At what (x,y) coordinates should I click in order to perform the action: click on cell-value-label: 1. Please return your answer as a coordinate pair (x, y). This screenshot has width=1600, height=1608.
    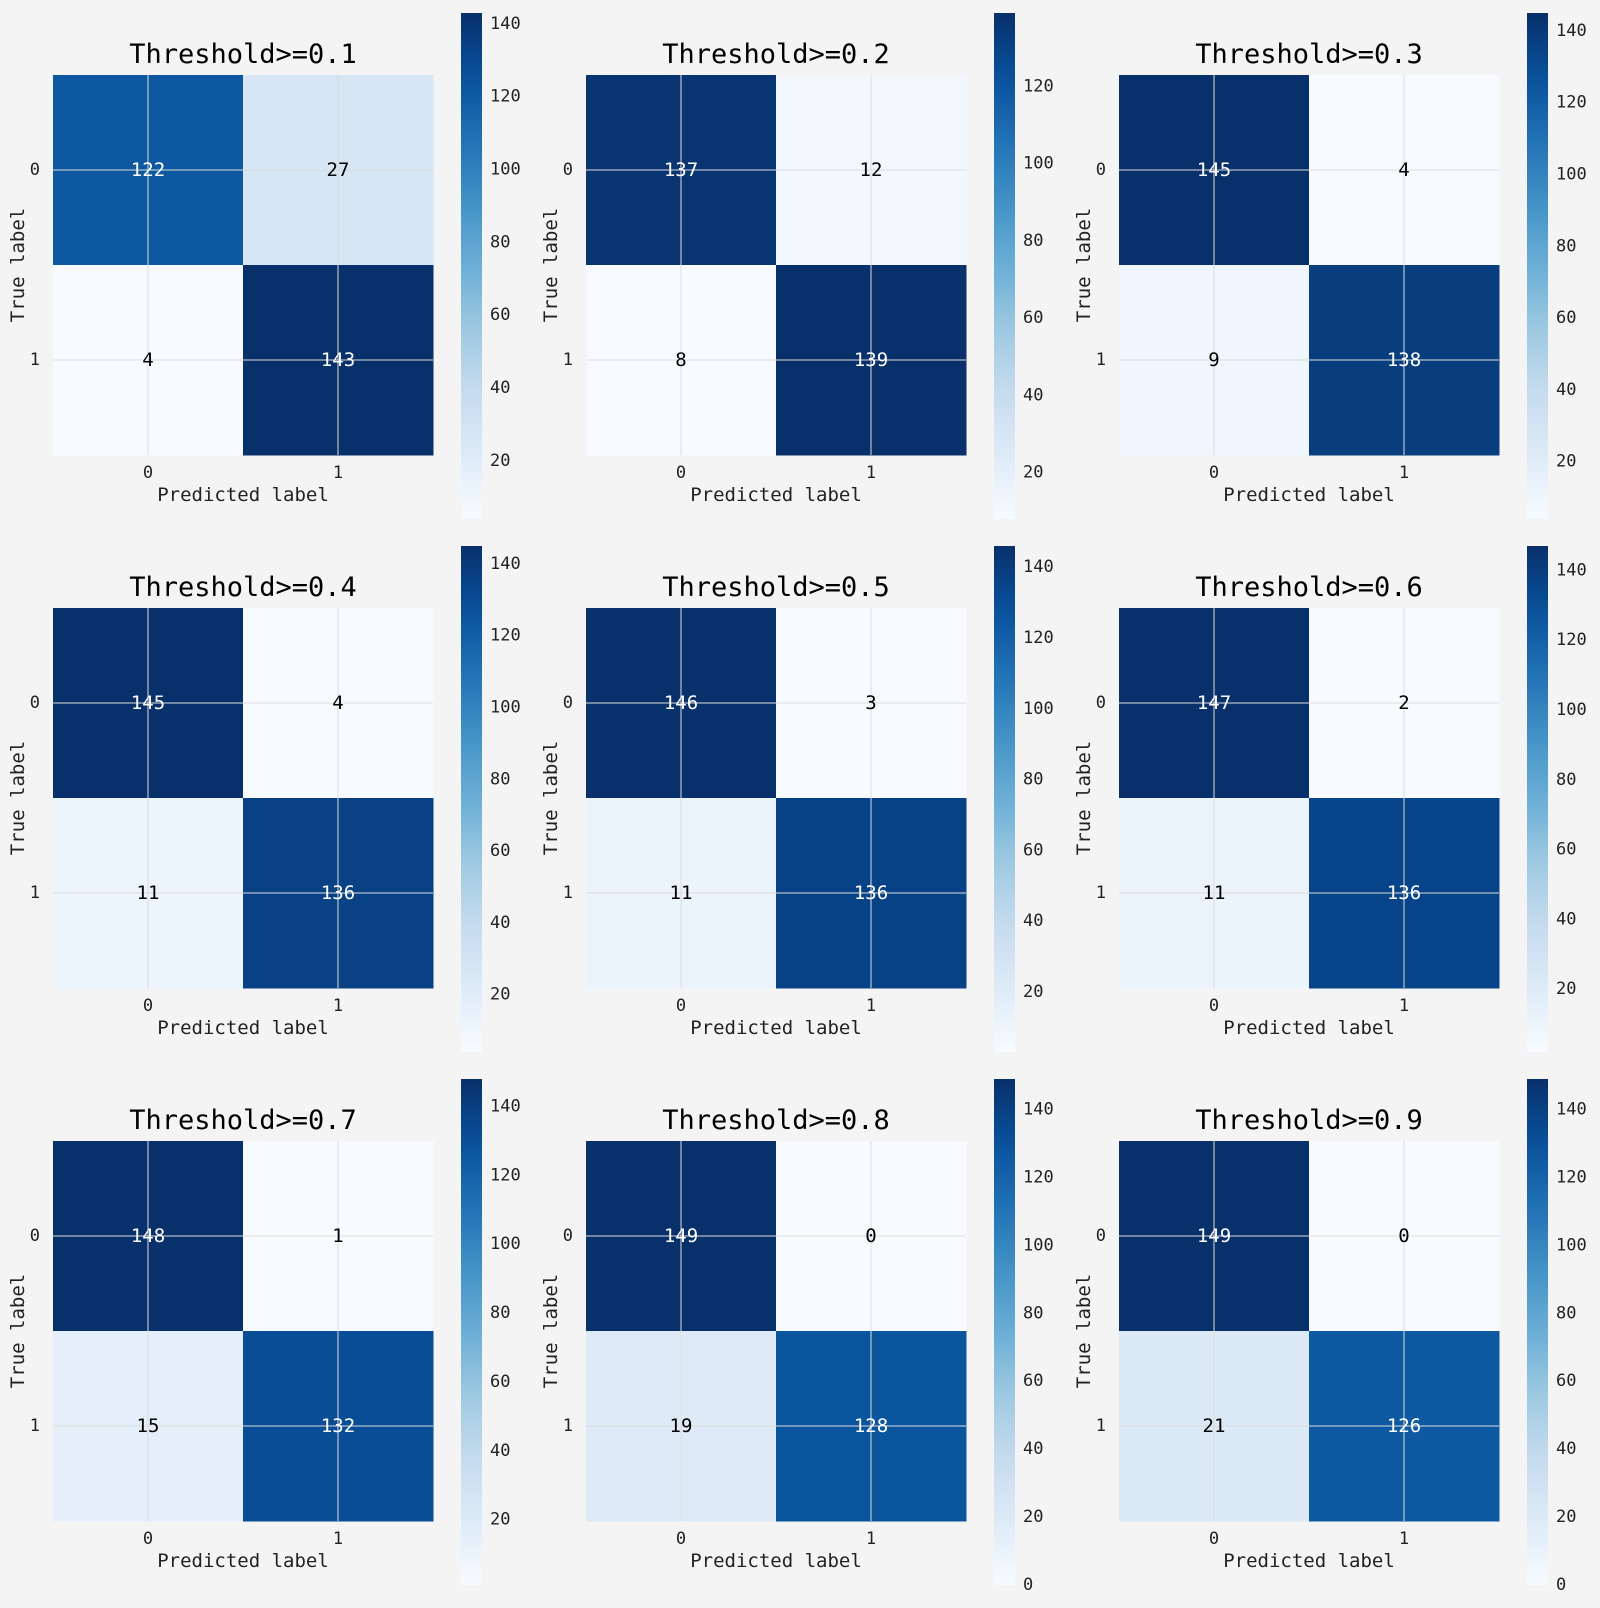
    Looking at the image, I should click on (337, 1236).